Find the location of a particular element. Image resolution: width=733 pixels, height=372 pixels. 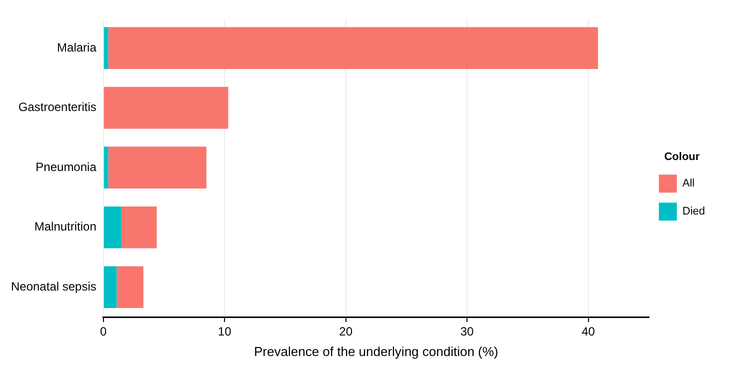

x-tick-label: 30 is located at coordinates (467, 331).